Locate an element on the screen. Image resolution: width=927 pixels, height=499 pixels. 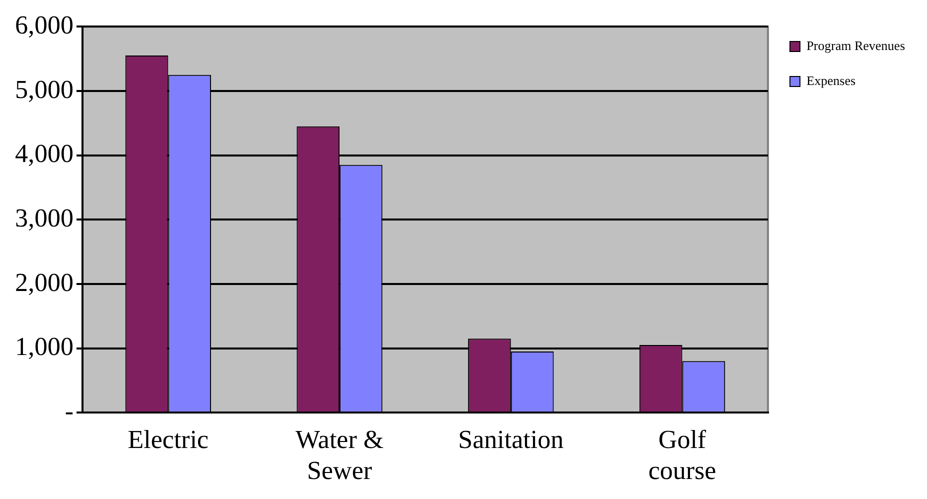
y-tick-label: 5,000 is located at coordinates (44, 89).